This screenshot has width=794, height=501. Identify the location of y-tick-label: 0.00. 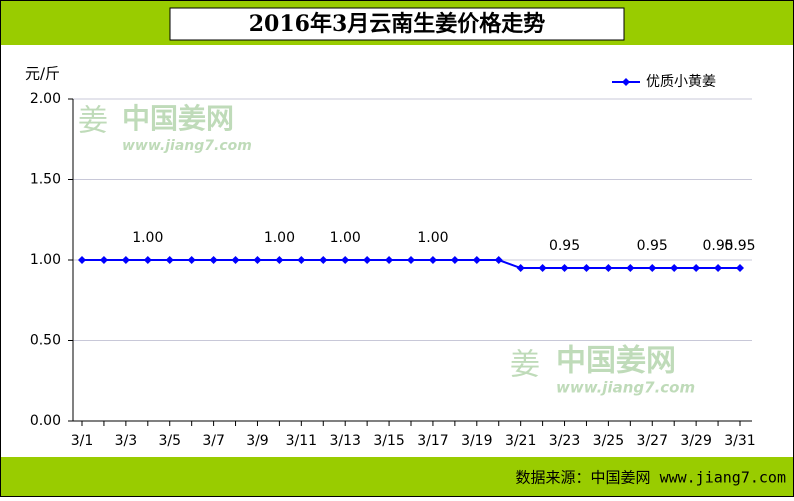
(45, 421).